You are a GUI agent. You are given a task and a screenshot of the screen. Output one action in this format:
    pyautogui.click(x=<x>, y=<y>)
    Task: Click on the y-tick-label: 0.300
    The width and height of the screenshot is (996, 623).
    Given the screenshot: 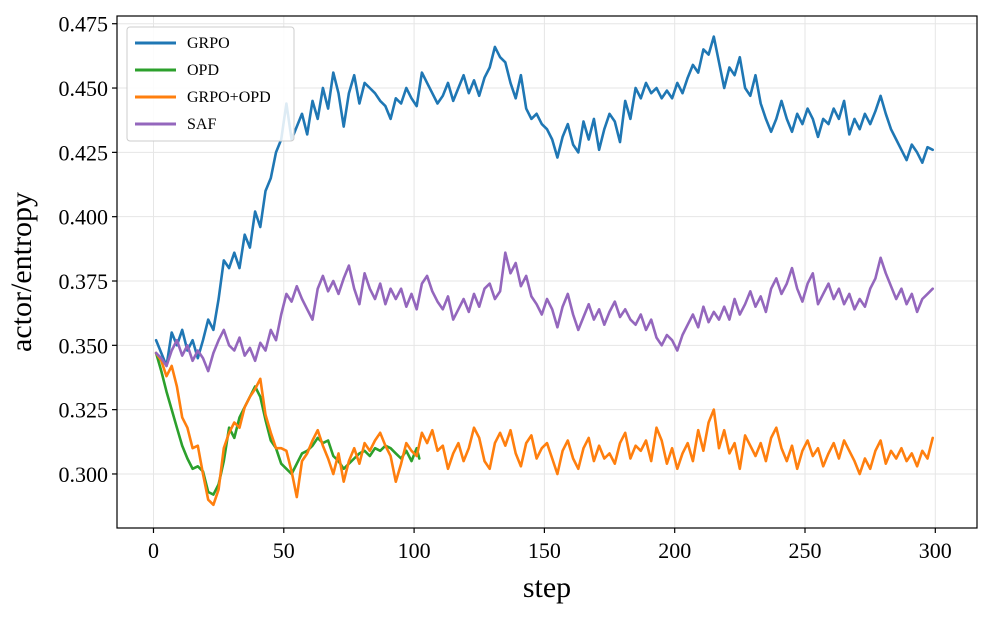 What is the action you would take?
    pyautogui.click(x=84, y=474)
    